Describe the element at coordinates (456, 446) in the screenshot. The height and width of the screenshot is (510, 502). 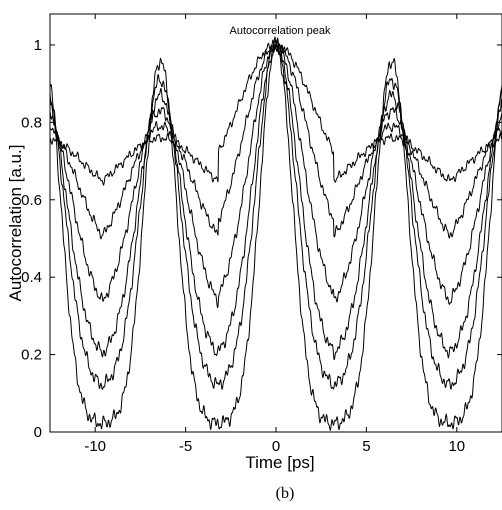
I see `x-tick-label: 10` at that location.